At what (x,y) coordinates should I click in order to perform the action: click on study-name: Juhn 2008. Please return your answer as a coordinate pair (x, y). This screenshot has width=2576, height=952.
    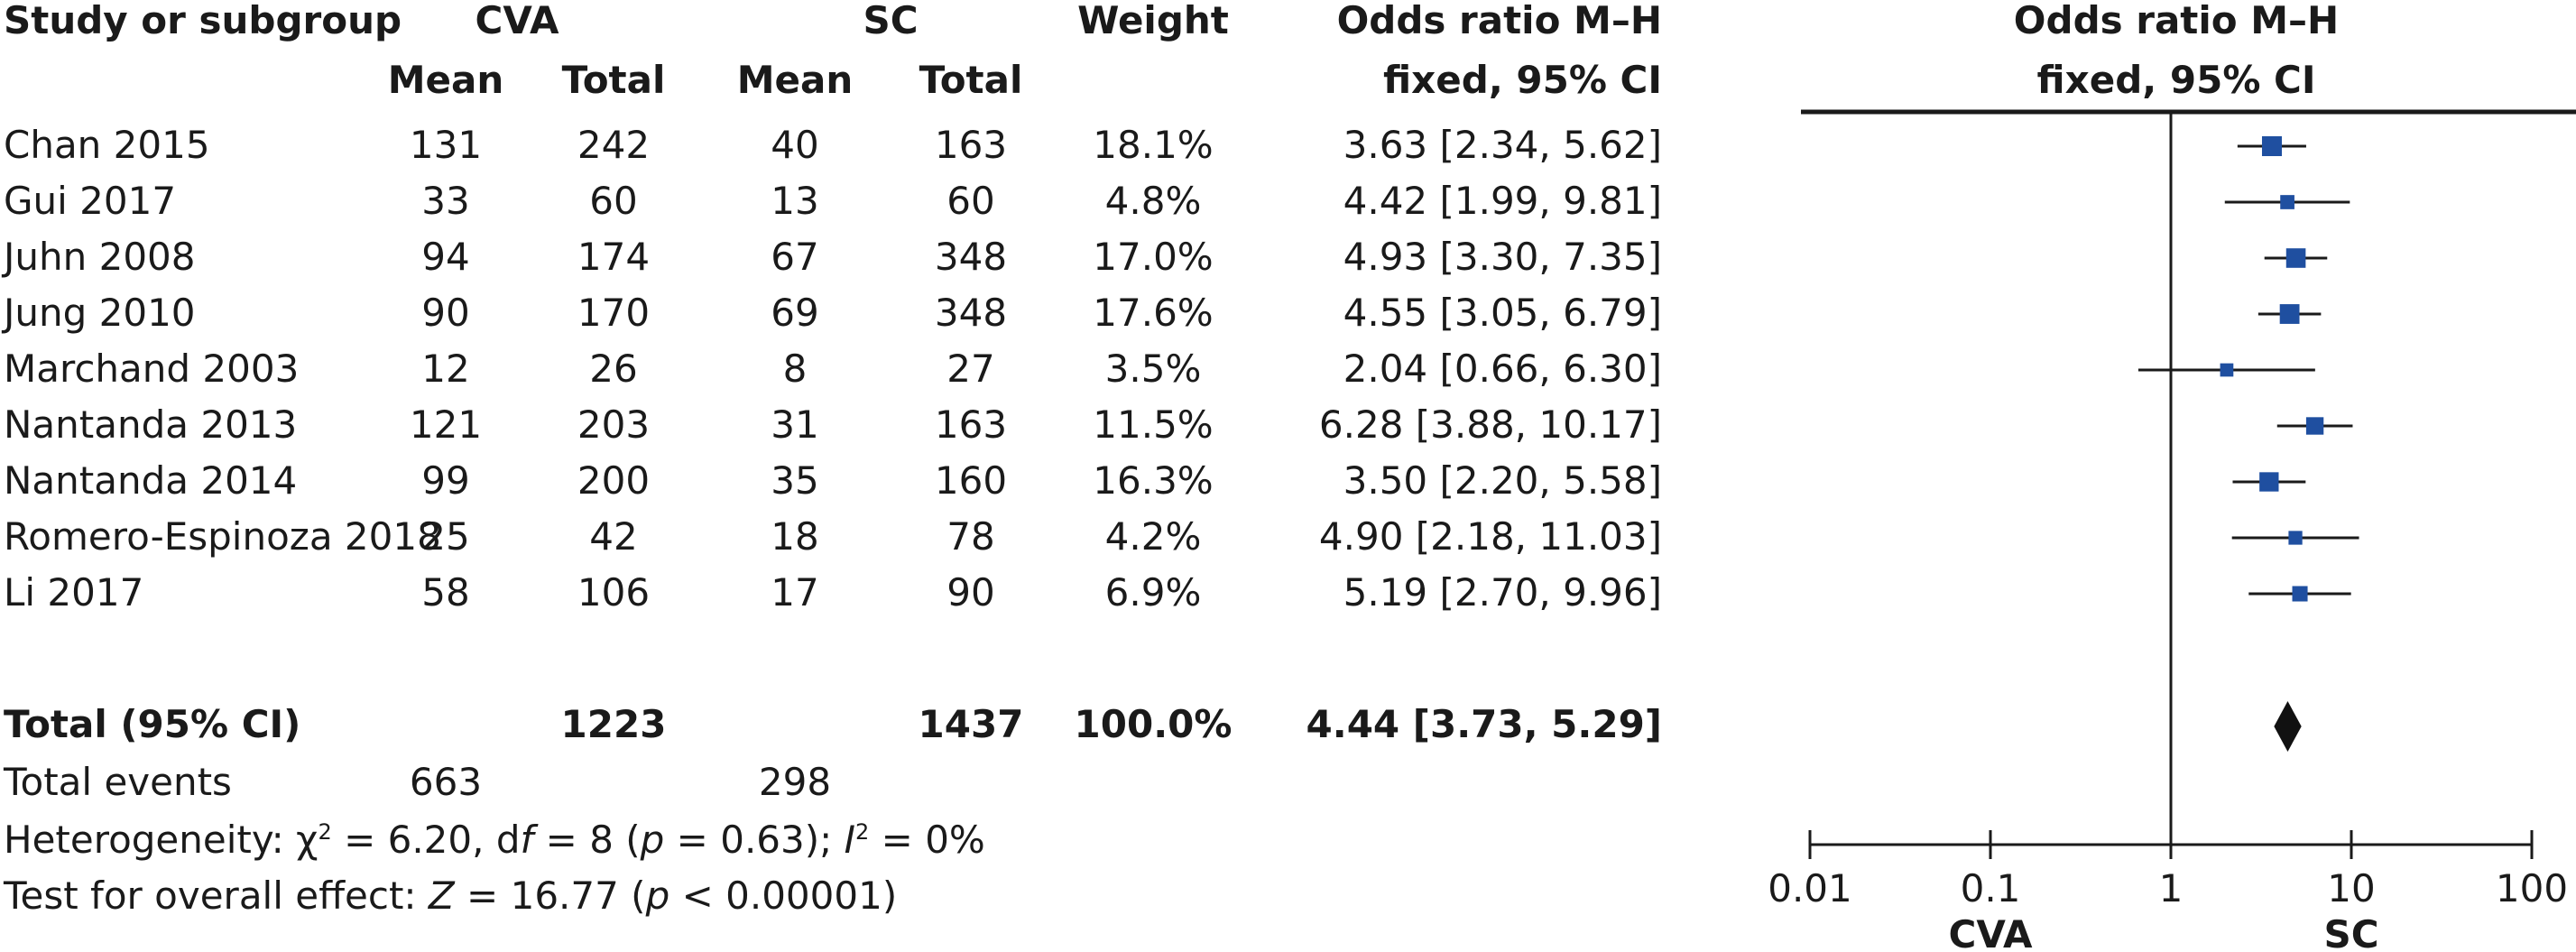
    Looking at the image, I should click on (100, 257).